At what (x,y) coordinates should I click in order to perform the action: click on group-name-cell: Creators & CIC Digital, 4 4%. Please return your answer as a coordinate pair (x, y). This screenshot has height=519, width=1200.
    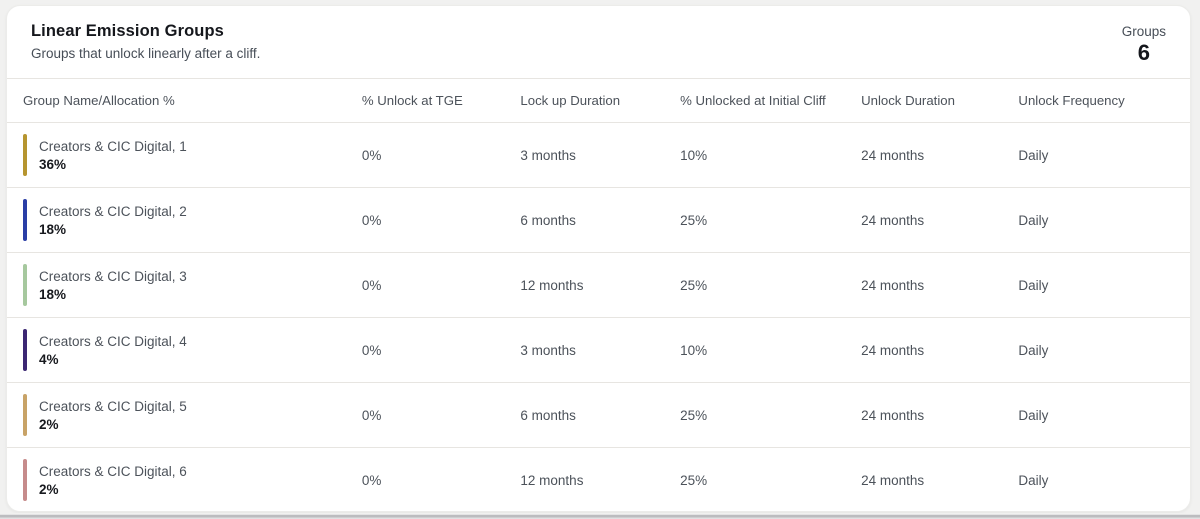
    Looking at the image, I should click on (184, 350).